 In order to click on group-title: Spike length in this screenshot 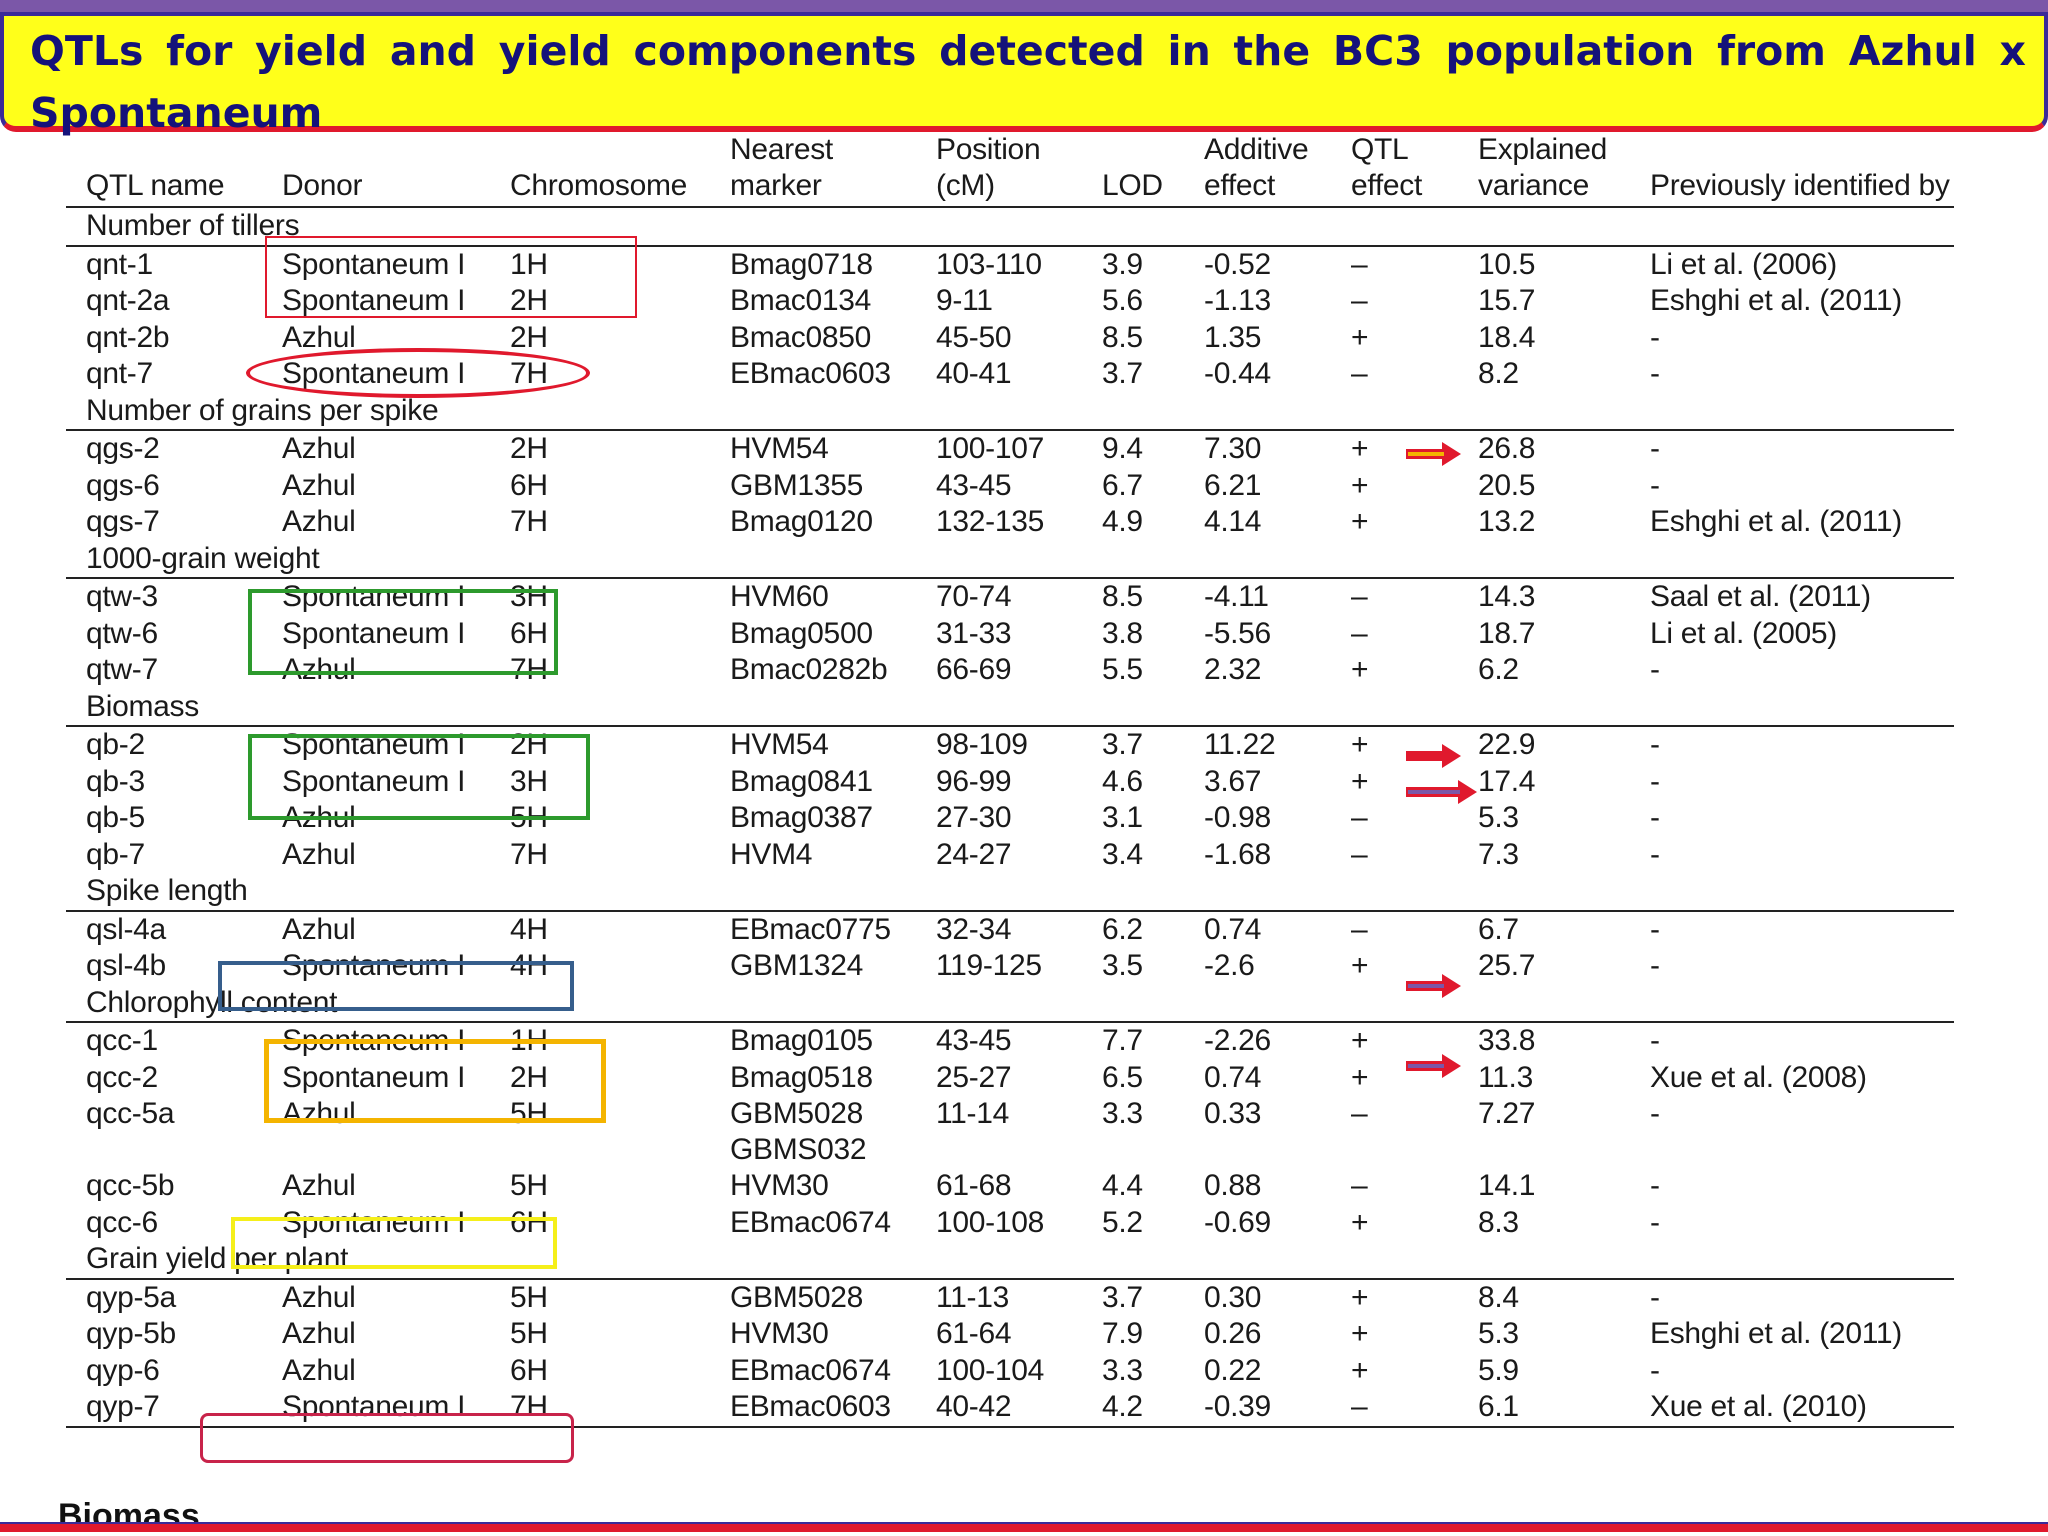, I will do `click(1010, 892)`.